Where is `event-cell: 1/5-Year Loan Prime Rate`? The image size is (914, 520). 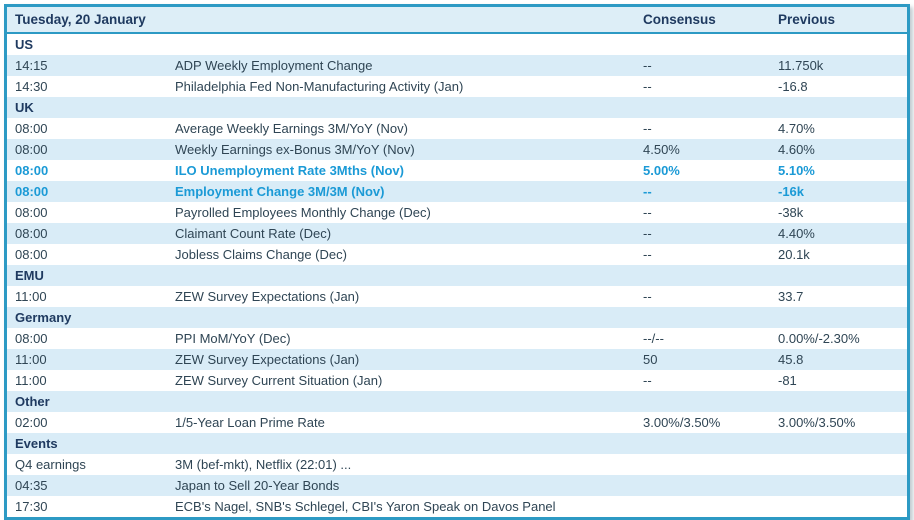
event-cell: 1/5-Year Loan Prime Rate is located at coordinates (250, 422).